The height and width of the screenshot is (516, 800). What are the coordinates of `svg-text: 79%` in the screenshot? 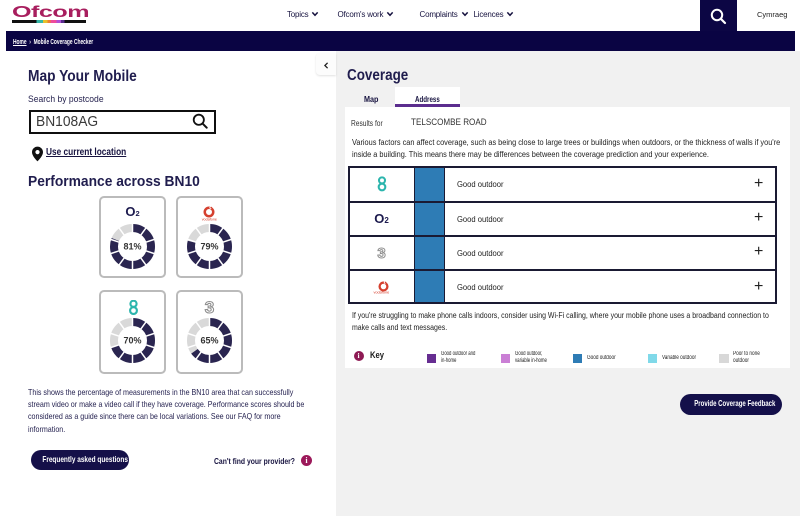 It's located at (209, 247).